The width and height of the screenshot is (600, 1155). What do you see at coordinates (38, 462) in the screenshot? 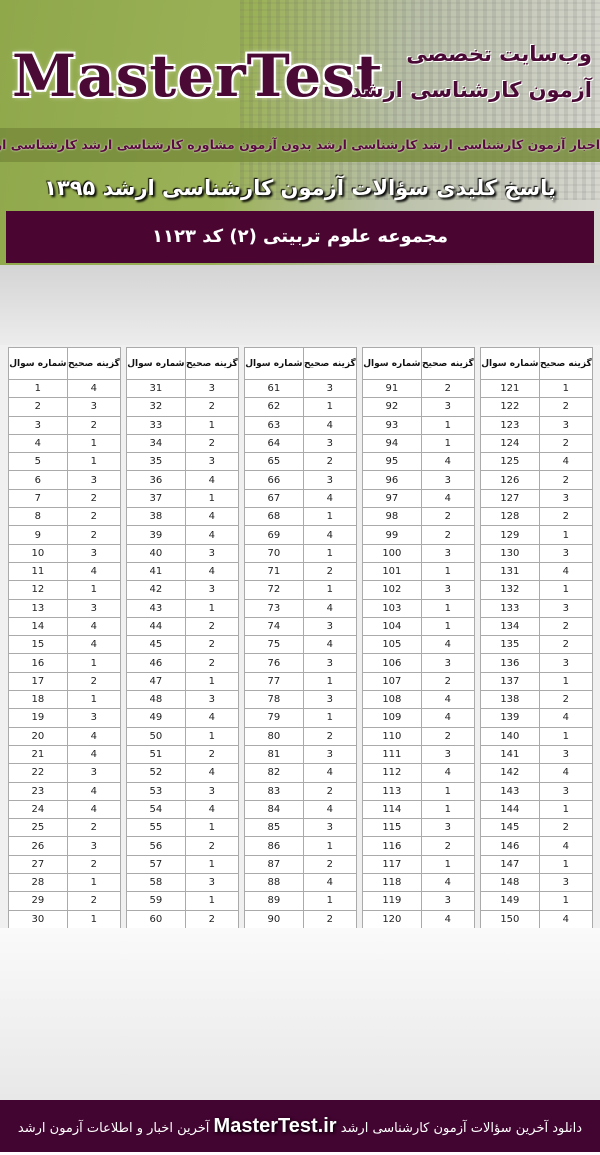
I see `question-number: 5` at bounding box center [38, 462].